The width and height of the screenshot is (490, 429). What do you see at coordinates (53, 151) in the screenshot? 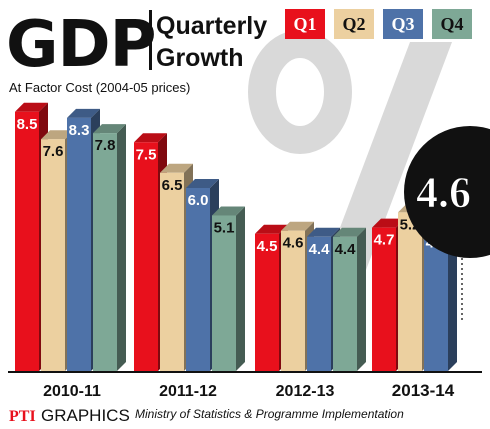
I see `data-label-q2-2010-11: 7.6` at bounding box center [53, 151].